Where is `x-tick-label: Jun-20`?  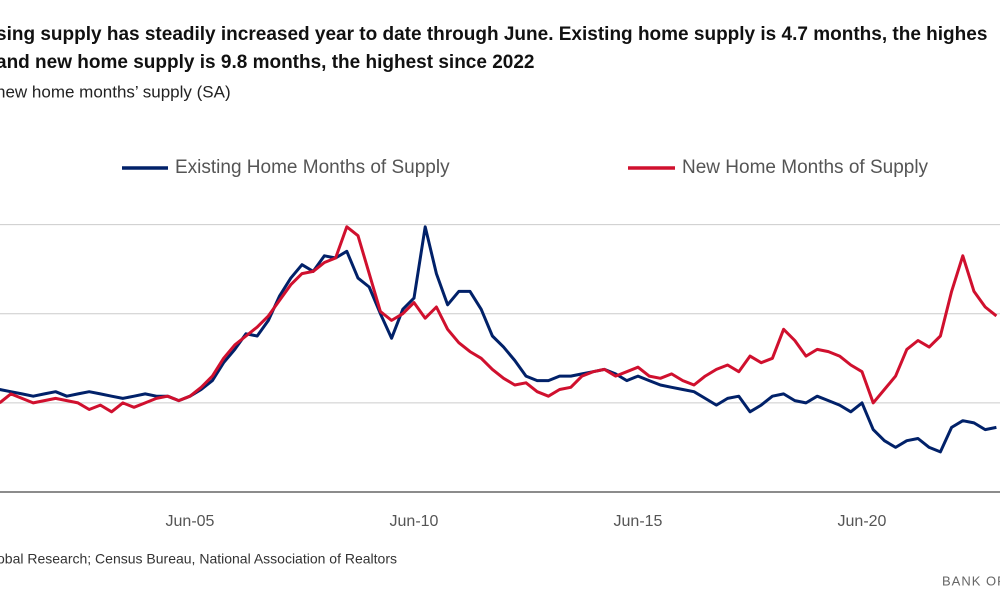 x-tick-label: Jun-20 is located at coordinates (862, 521).